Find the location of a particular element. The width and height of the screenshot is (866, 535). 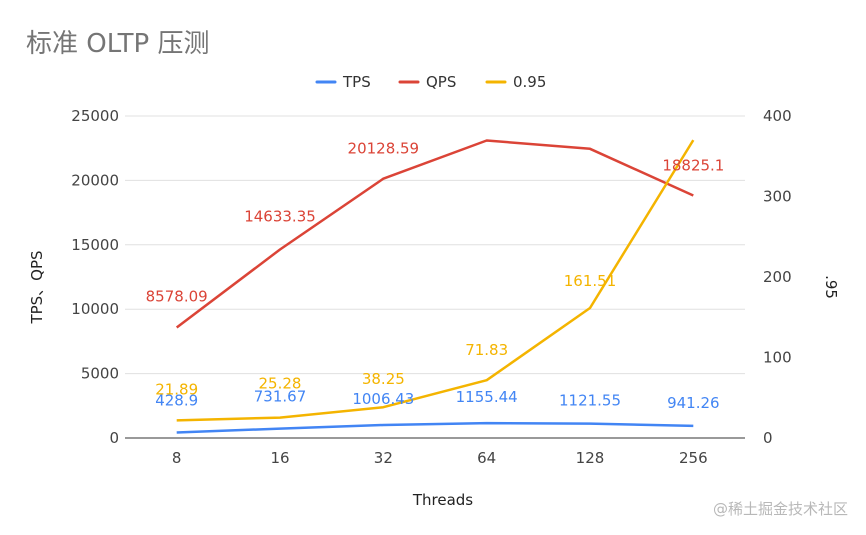

x-tick-label: 128 is located at coordinates (590, 458).